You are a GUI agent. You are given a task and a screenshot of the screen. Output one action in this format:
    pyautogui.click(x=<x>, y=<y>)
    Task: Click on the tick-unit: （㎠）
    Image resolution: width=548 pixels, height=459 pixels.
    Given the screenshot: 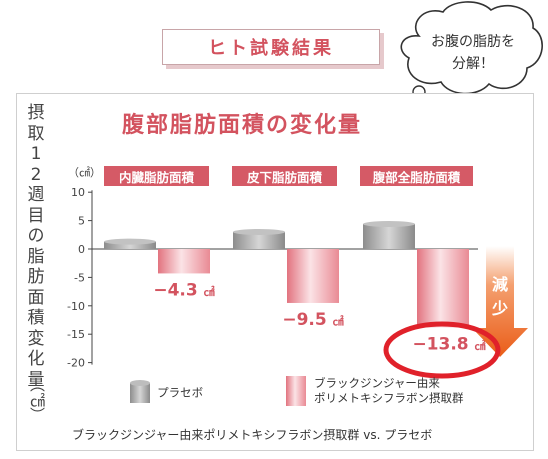 What is the action you would take?
    pyautogui.click(x=84, y=172)
    